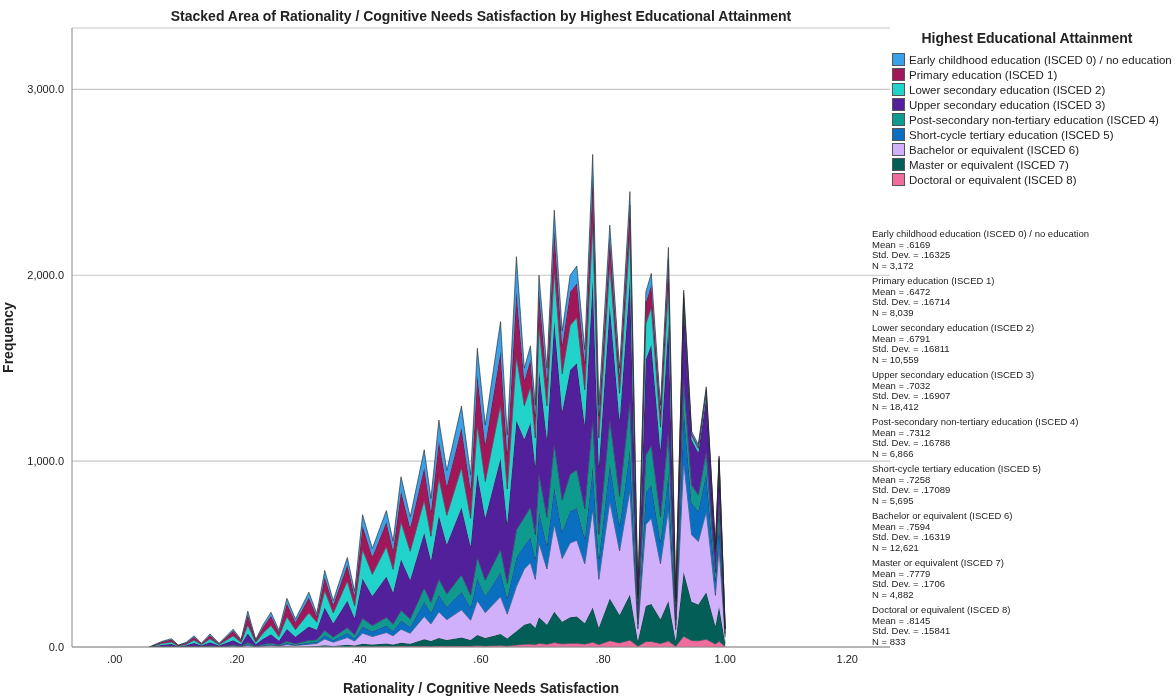 This screenshot has width=1175, height=697. I want to click on annotation: Primary education (ISCED 1) Mean = .6472 Std. Dev. = .16714 N = 8,039, so click(934, 296).